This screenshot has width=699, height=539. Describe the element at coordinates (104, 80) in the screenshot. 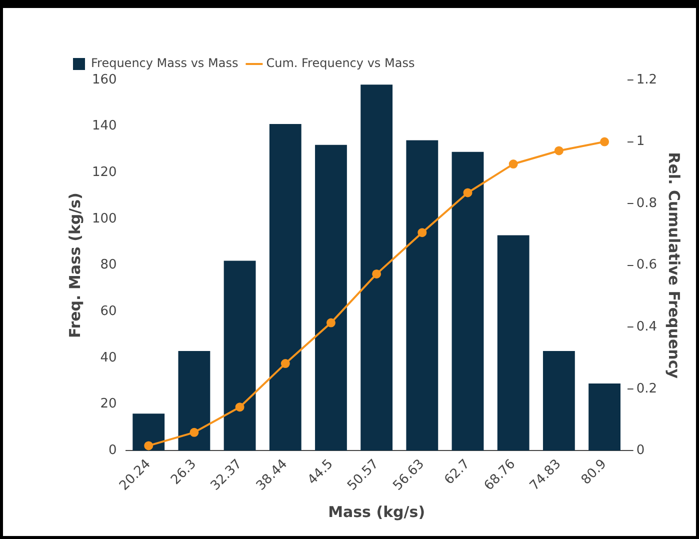

I see `y-tick-label: 160` at that location.